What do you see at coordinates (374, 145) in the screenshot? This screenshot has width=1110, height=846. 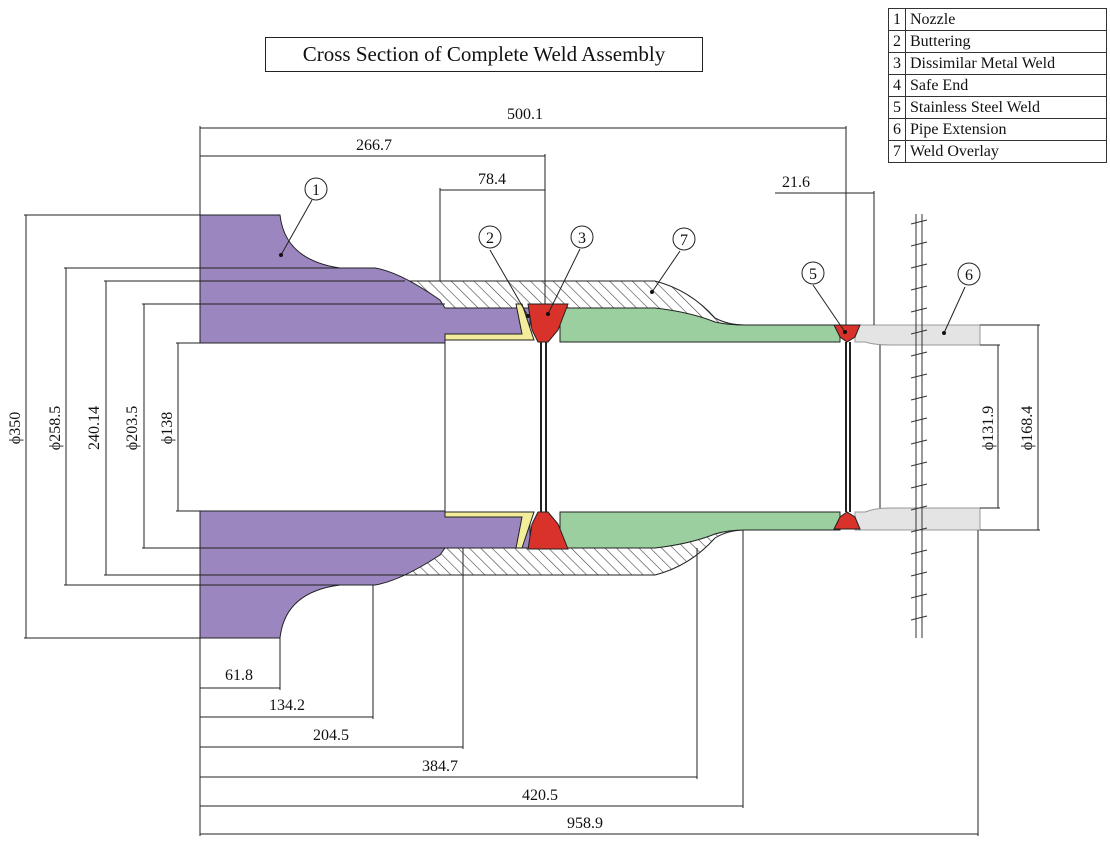 I see `dim-266-7: 266.7` at bounding box center [374, 145].